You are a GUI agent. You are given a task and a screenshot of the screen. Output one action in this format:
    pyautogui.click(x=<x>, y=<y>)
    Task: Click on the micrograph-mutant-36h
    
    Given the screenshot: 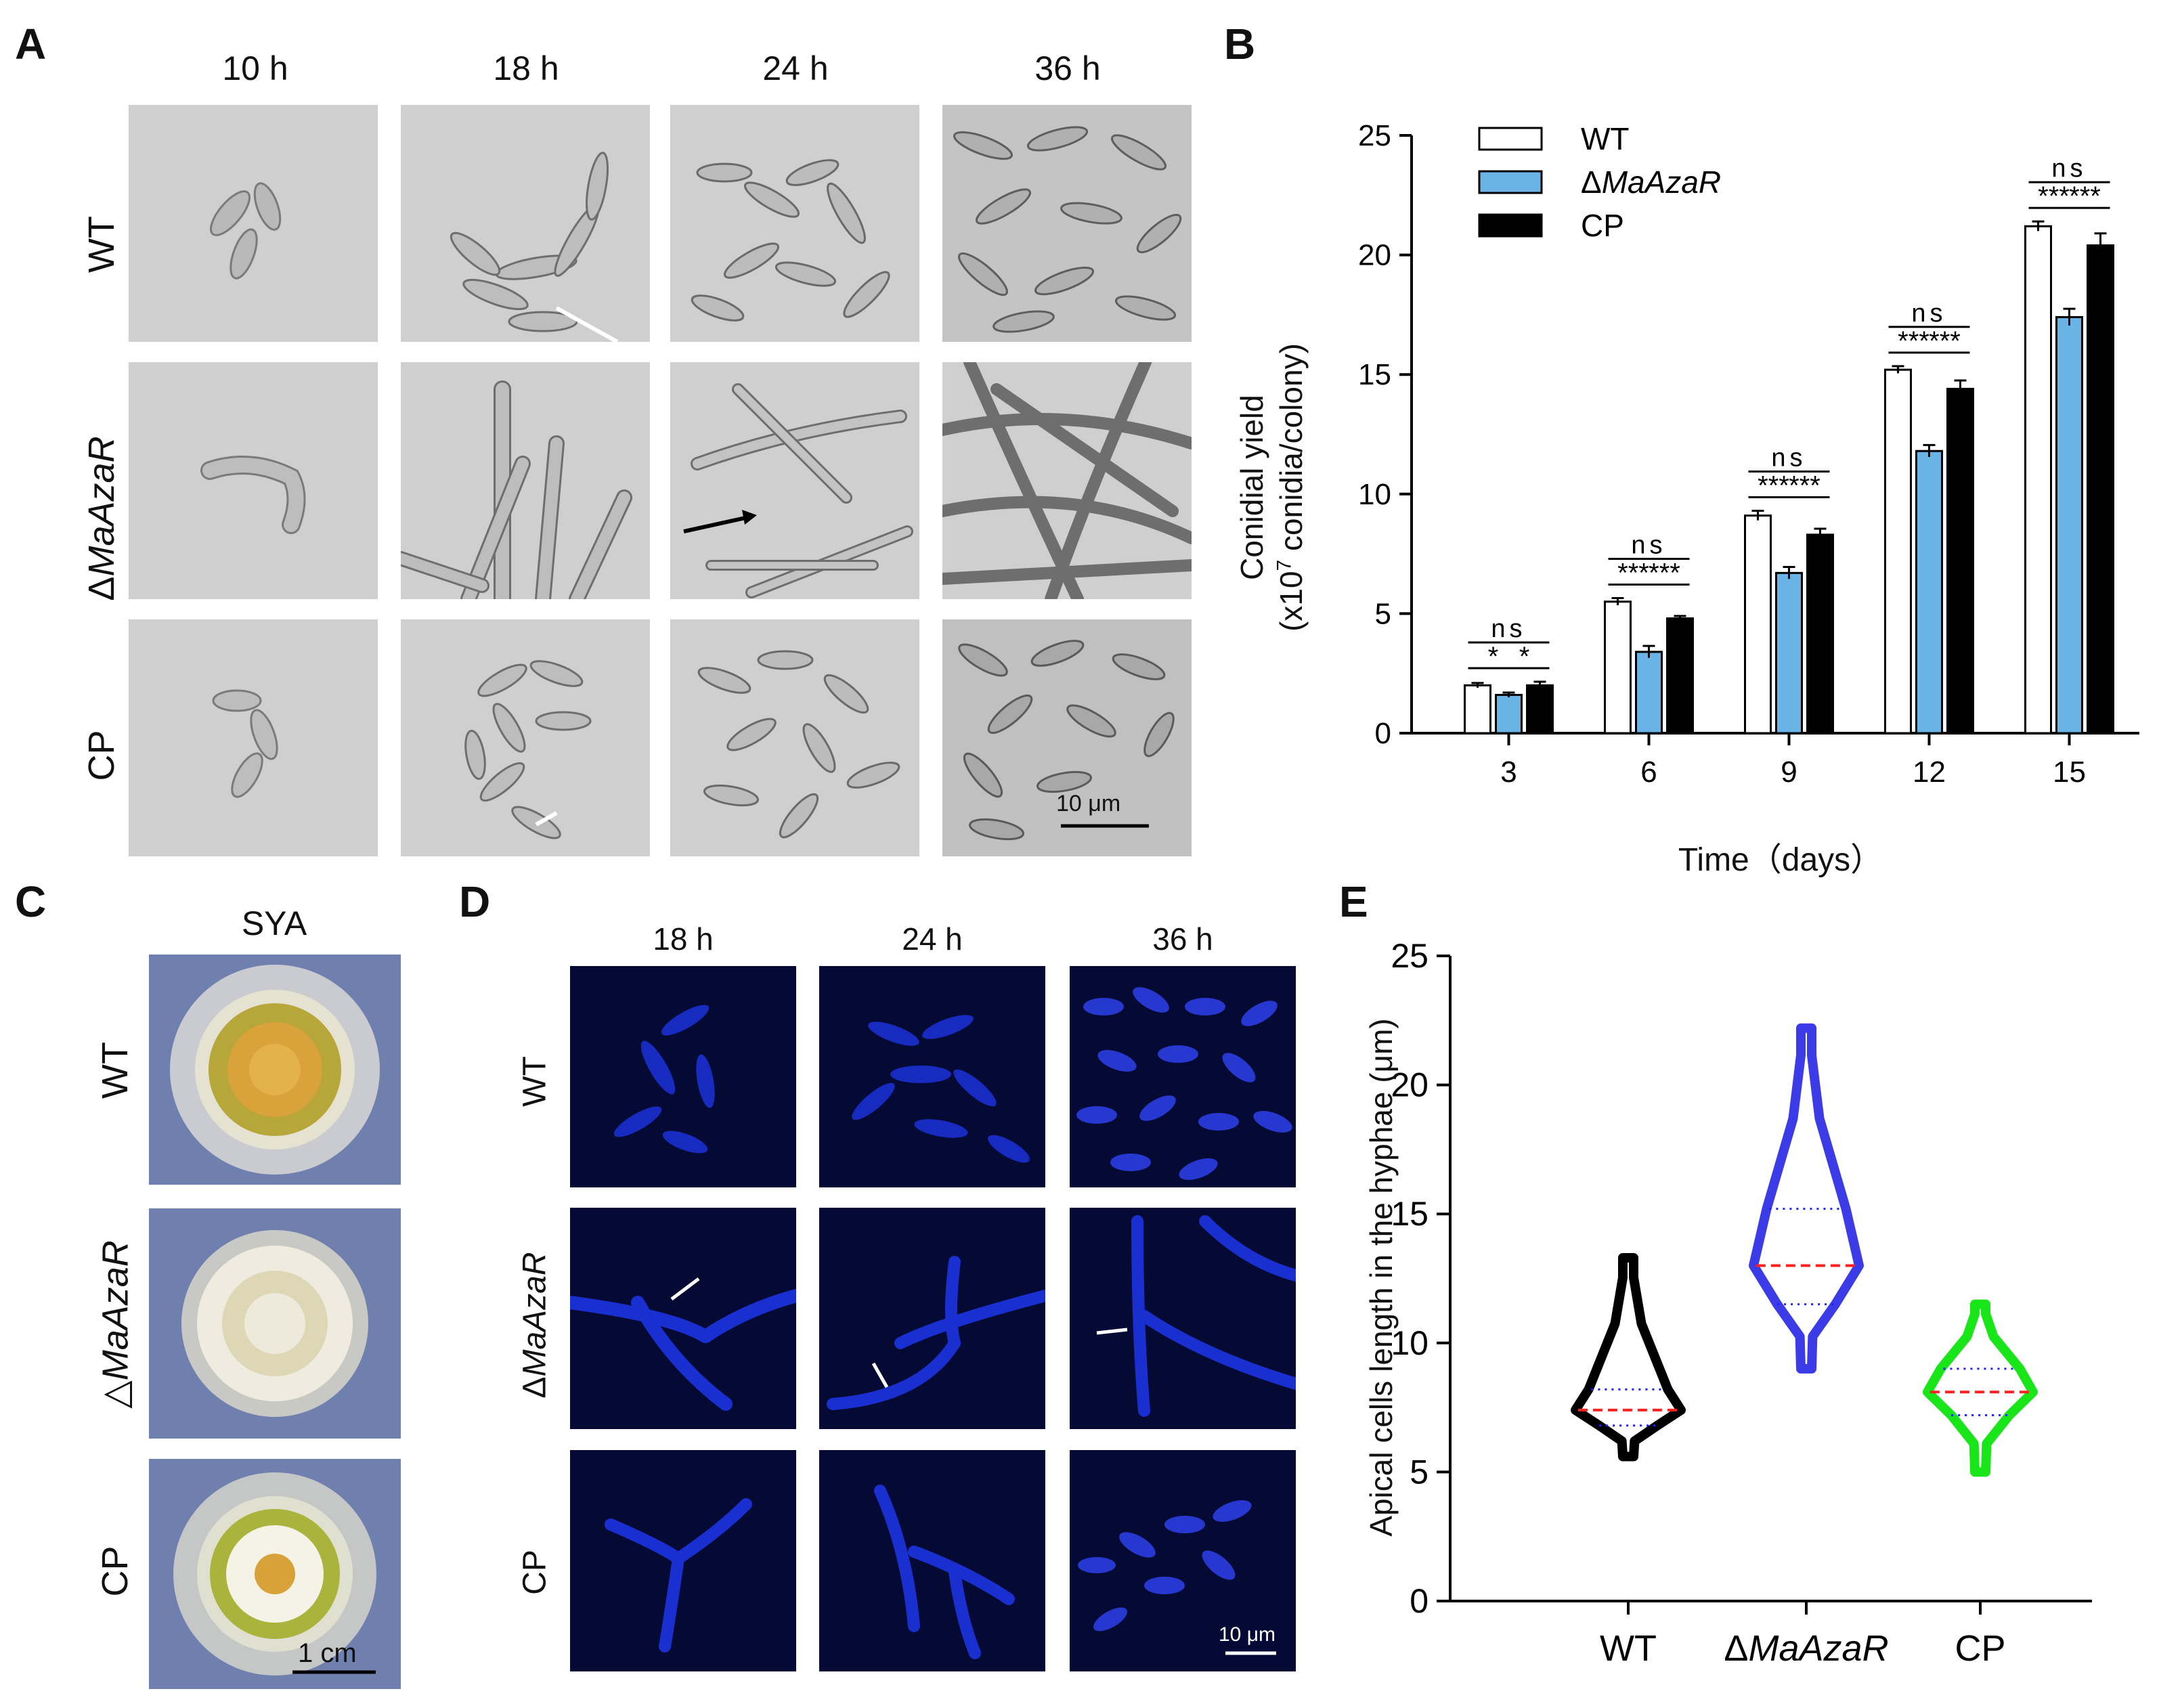 What is the action you would take?
    pyautogui.click(x=1067, y=481)
    